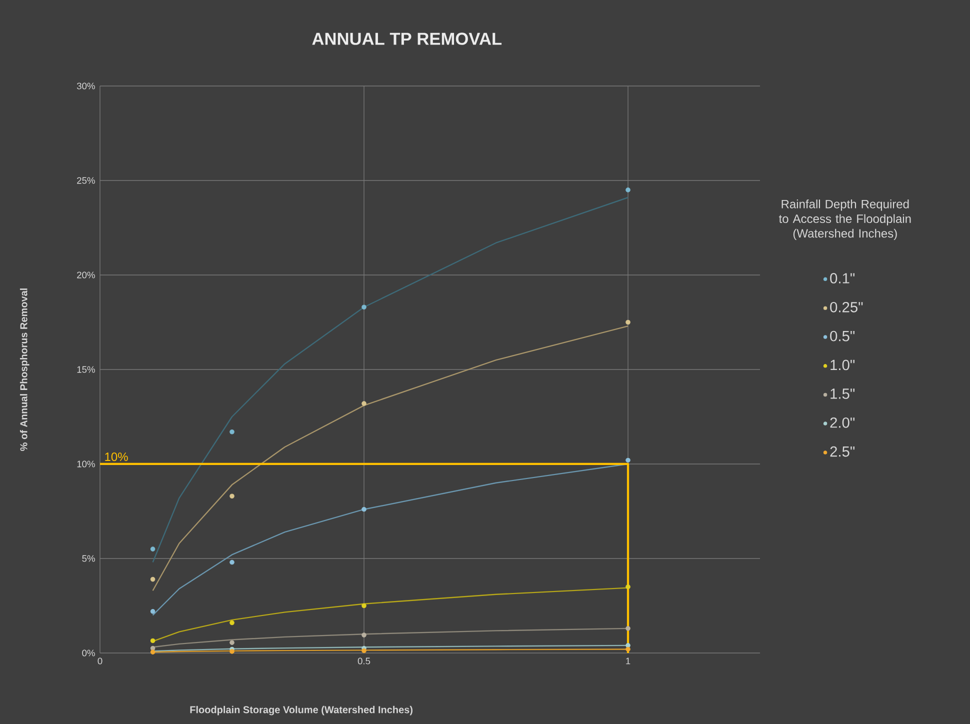 The width and height of the screenshot is (970, 724). Describe the element at coordinates (842, 336) in the screenshot. I see `legend-label: 0.5"` at that location.